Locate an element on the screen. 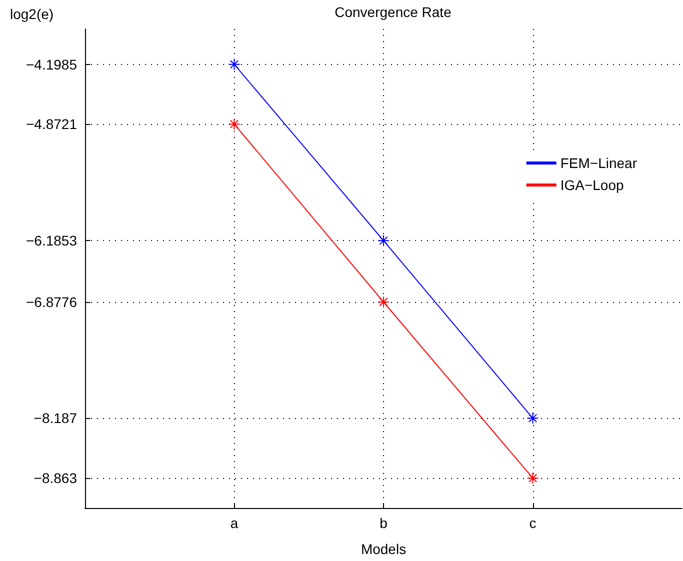 The image size is (683, 561). chart-title: Convergence Rate is located at coordinates (393, 12).